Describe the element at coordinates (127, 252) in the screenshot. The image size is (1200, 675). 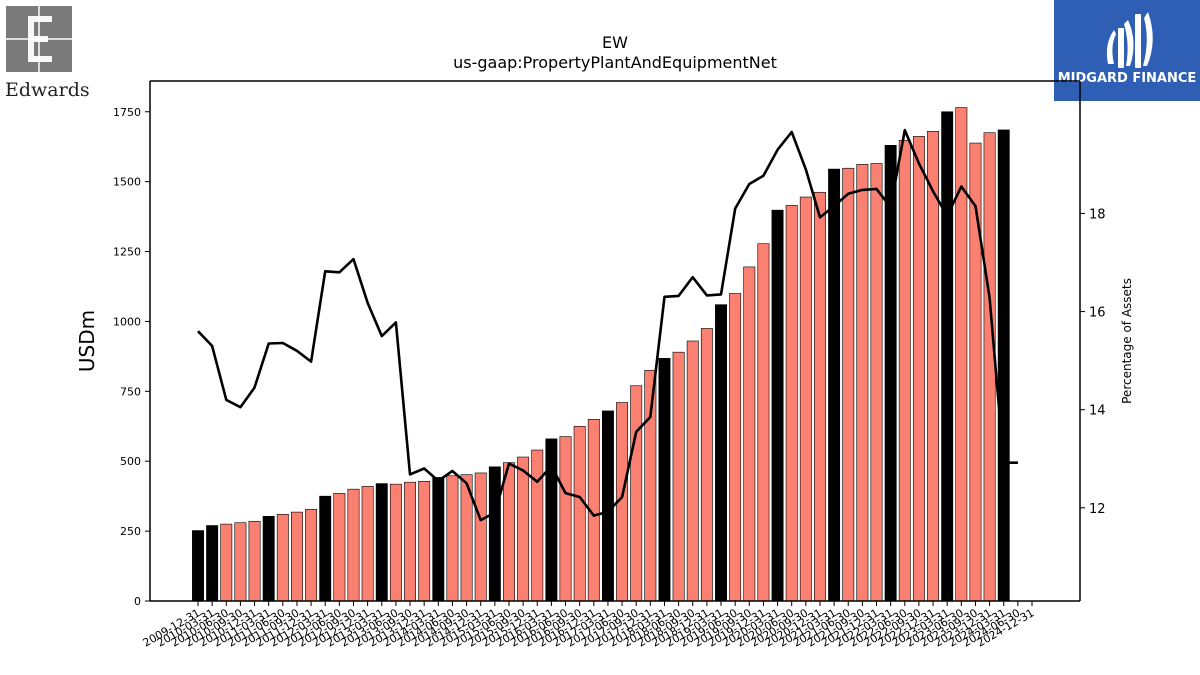
I see `y-tick-label: 1250` at that location.